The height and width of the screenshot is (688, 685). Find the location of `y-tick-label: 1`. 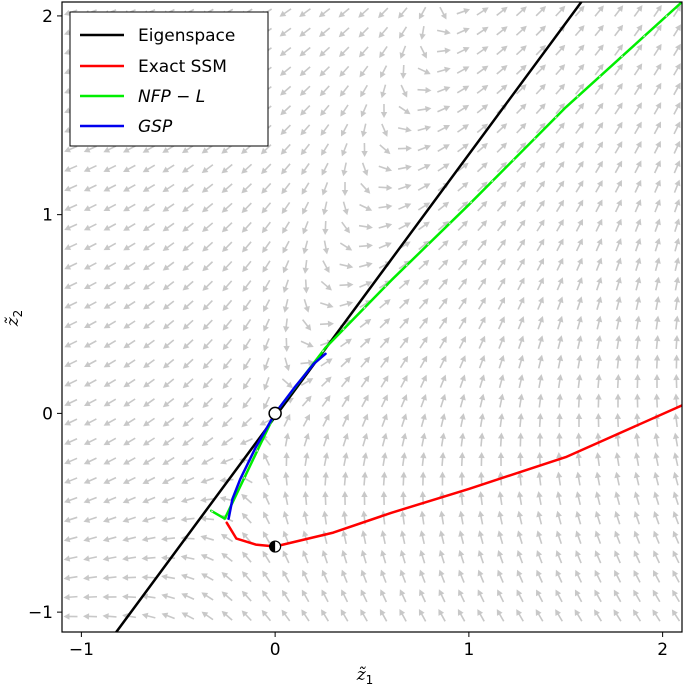

y-tick-label: 1 is located at coordinates (47, 216).